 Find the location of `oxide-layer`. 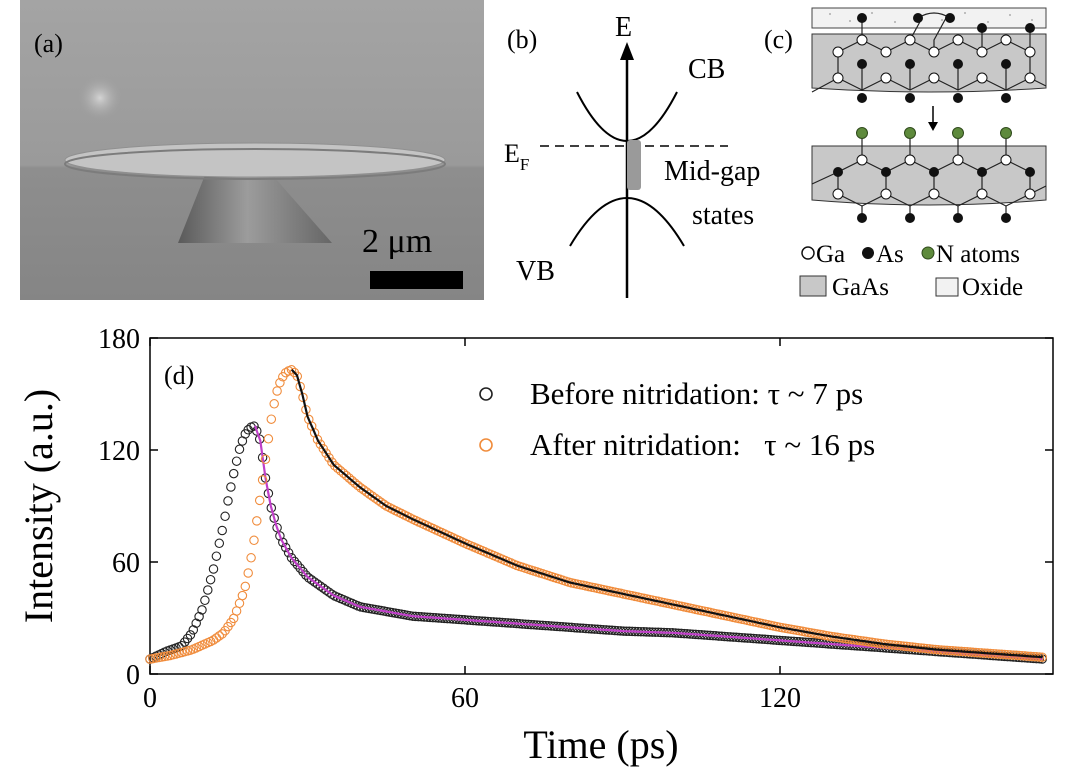

oxide-layer is located at coordinates (929, 18).